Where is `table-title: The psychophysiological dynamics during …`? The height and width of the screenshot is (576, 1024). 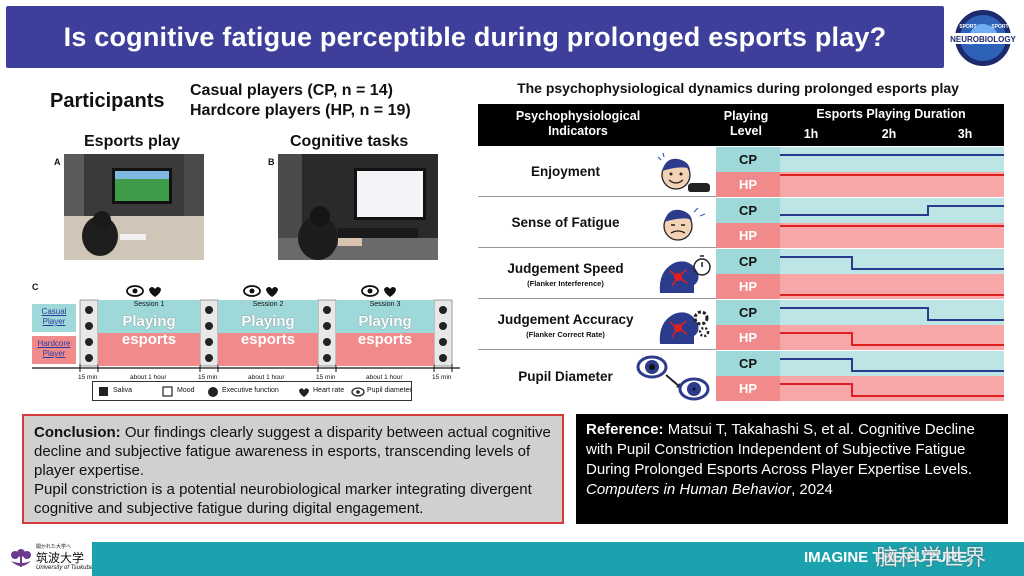
table-title: The psychophysiological dynamics during … is located at coordinates (738, 88).